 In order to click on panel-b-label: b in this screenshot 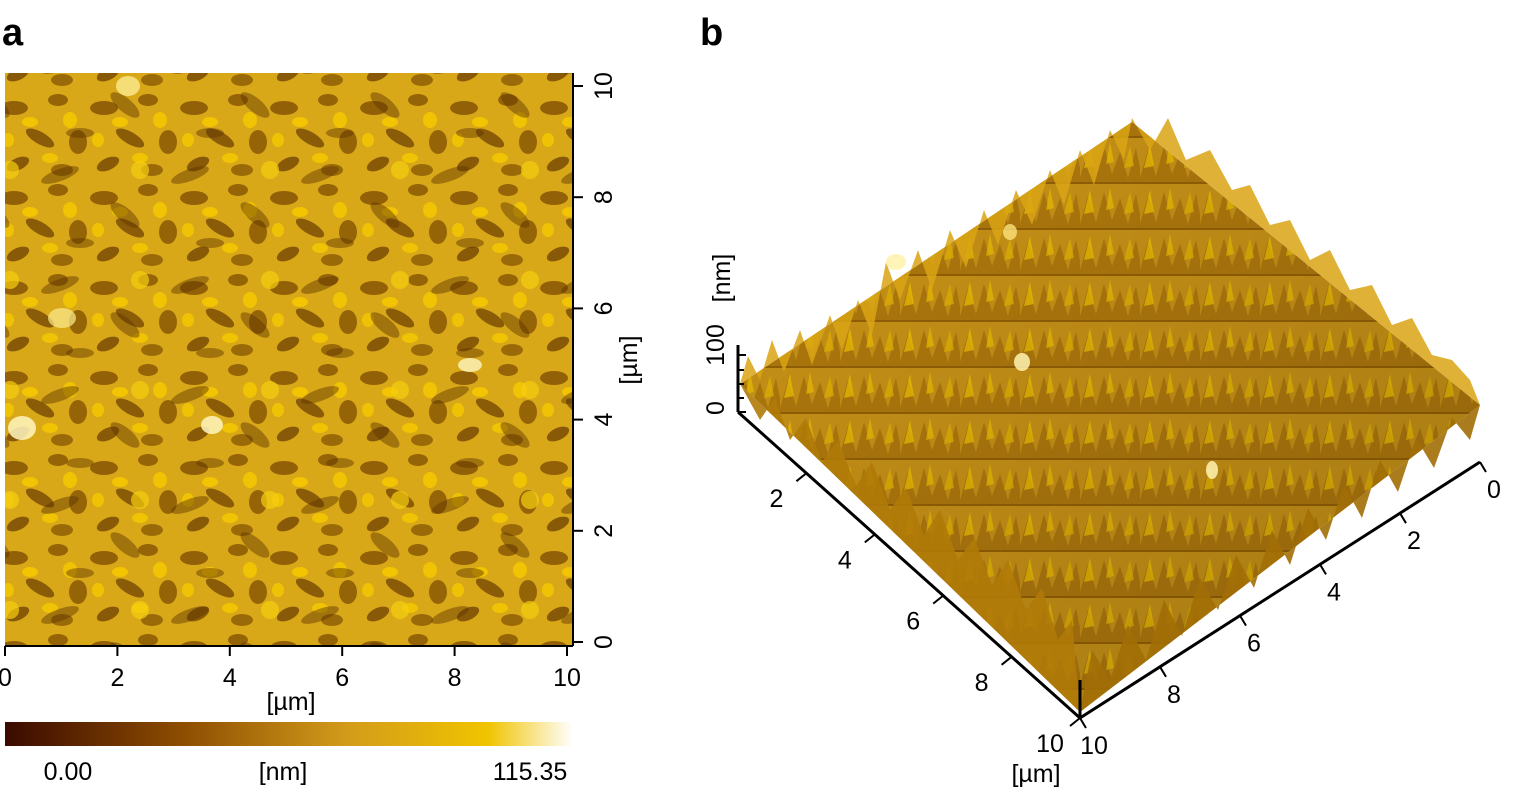, I will do `click(712, 33)`.